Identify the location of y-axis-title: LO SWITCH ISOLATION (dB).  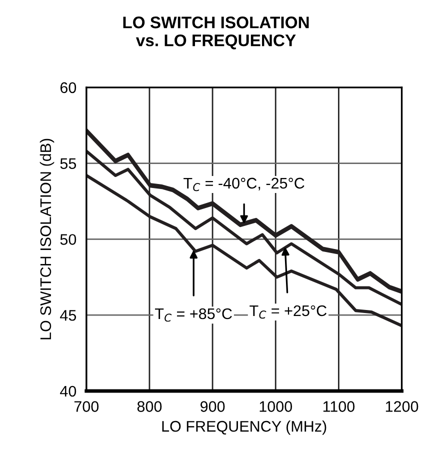
(47, 239).